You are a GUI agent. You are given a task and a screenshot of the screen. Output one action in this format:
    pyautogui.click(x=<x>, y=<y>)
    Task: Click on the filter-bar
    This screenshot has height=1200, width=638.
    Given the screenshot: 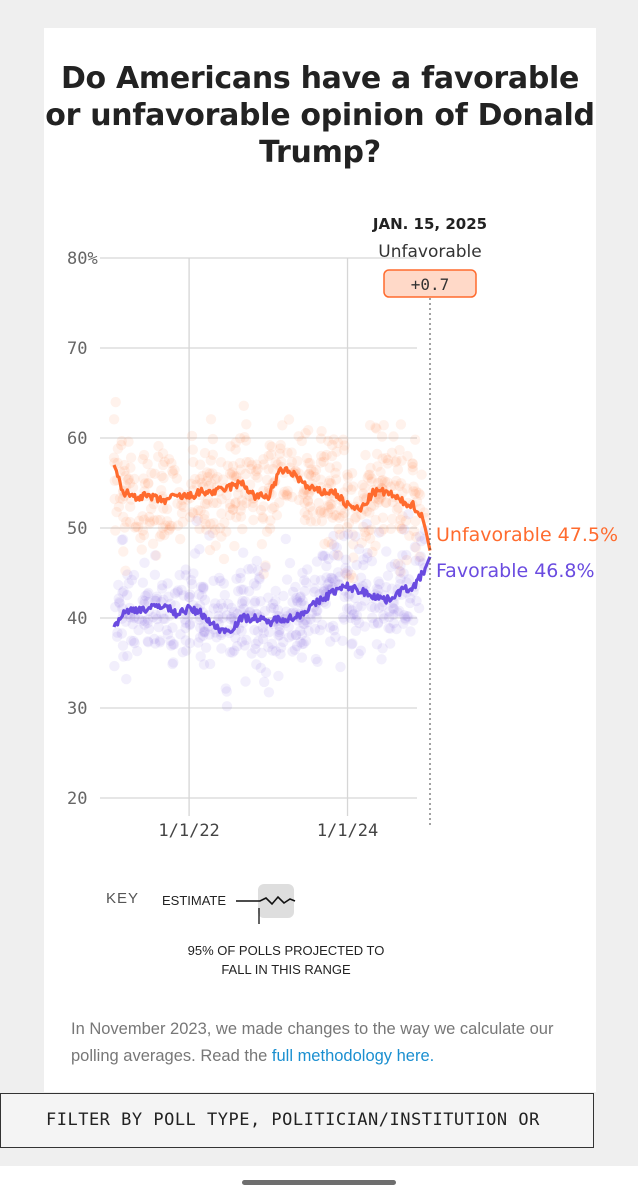 What is the action you would take?
    pyautogui.click(x=297, y=1120)
    